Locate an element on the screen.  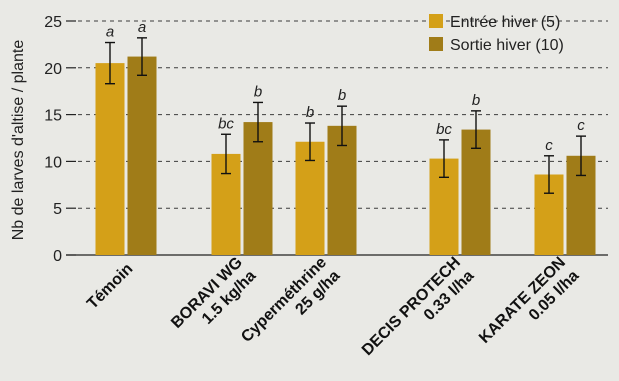
legend-label: Entrée hiver (5) is located at coordinates (505, 22).